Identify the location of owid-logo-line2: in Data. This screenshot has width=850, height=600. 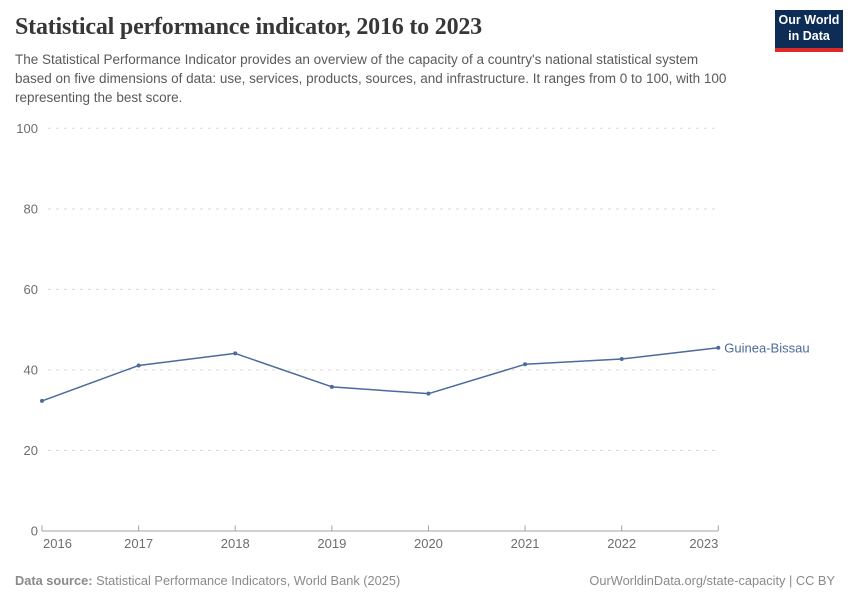
(809, 36).